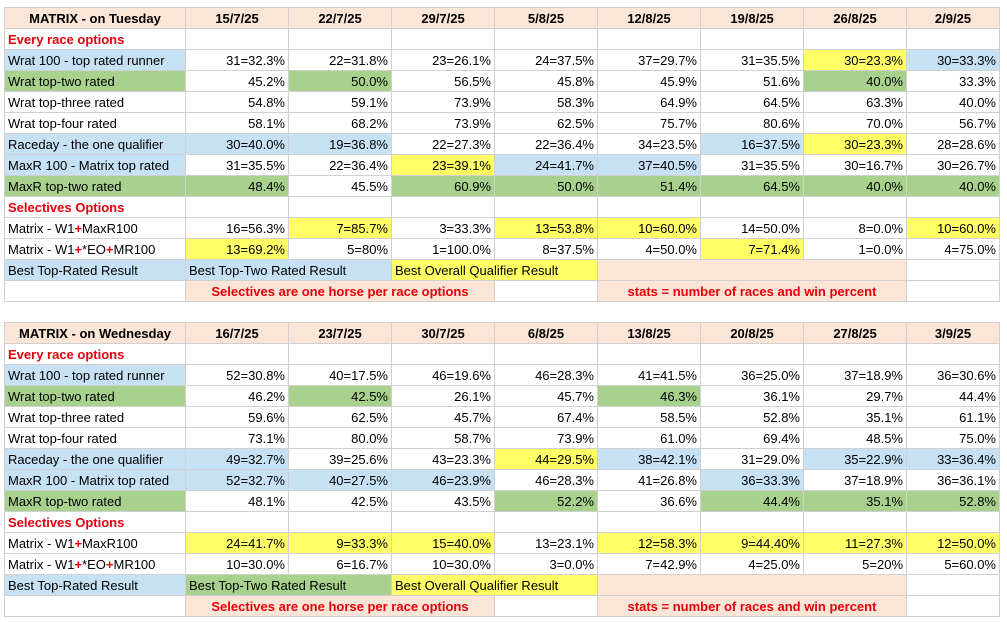 The height and width of the screenshot is (622, 1007). What do you see at coordinates (237, 480) in the screenshot?
I see `data-cell: 52=32.7%` at bounding box center [237, 480].